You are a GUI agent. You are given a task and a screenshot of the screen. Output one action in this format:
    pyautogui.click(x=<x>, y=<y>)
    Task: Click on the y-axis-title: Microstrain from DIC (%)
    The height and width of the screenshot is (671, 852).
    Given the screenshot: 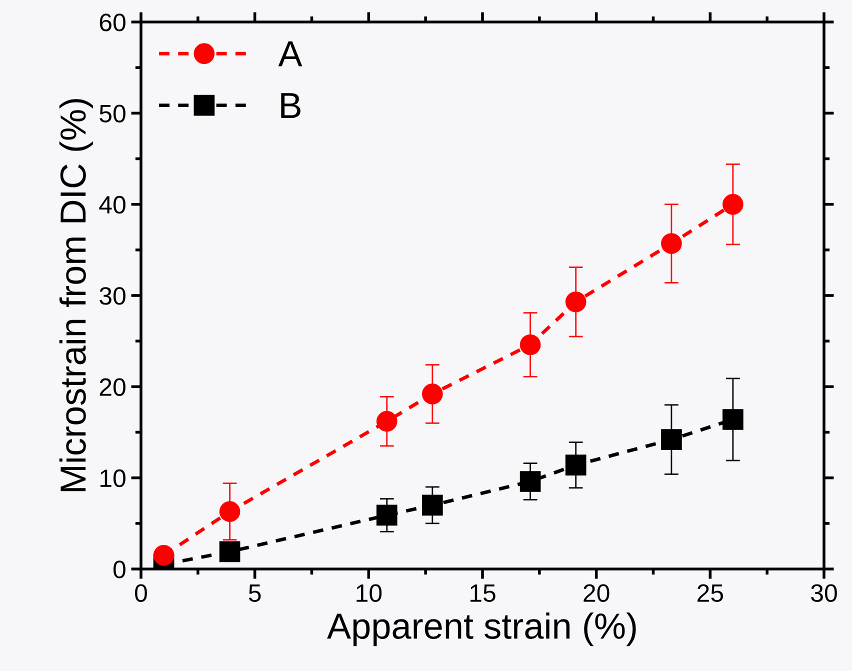 What is the action you would take?
    pyautogui.click(x=76, y=295)
    